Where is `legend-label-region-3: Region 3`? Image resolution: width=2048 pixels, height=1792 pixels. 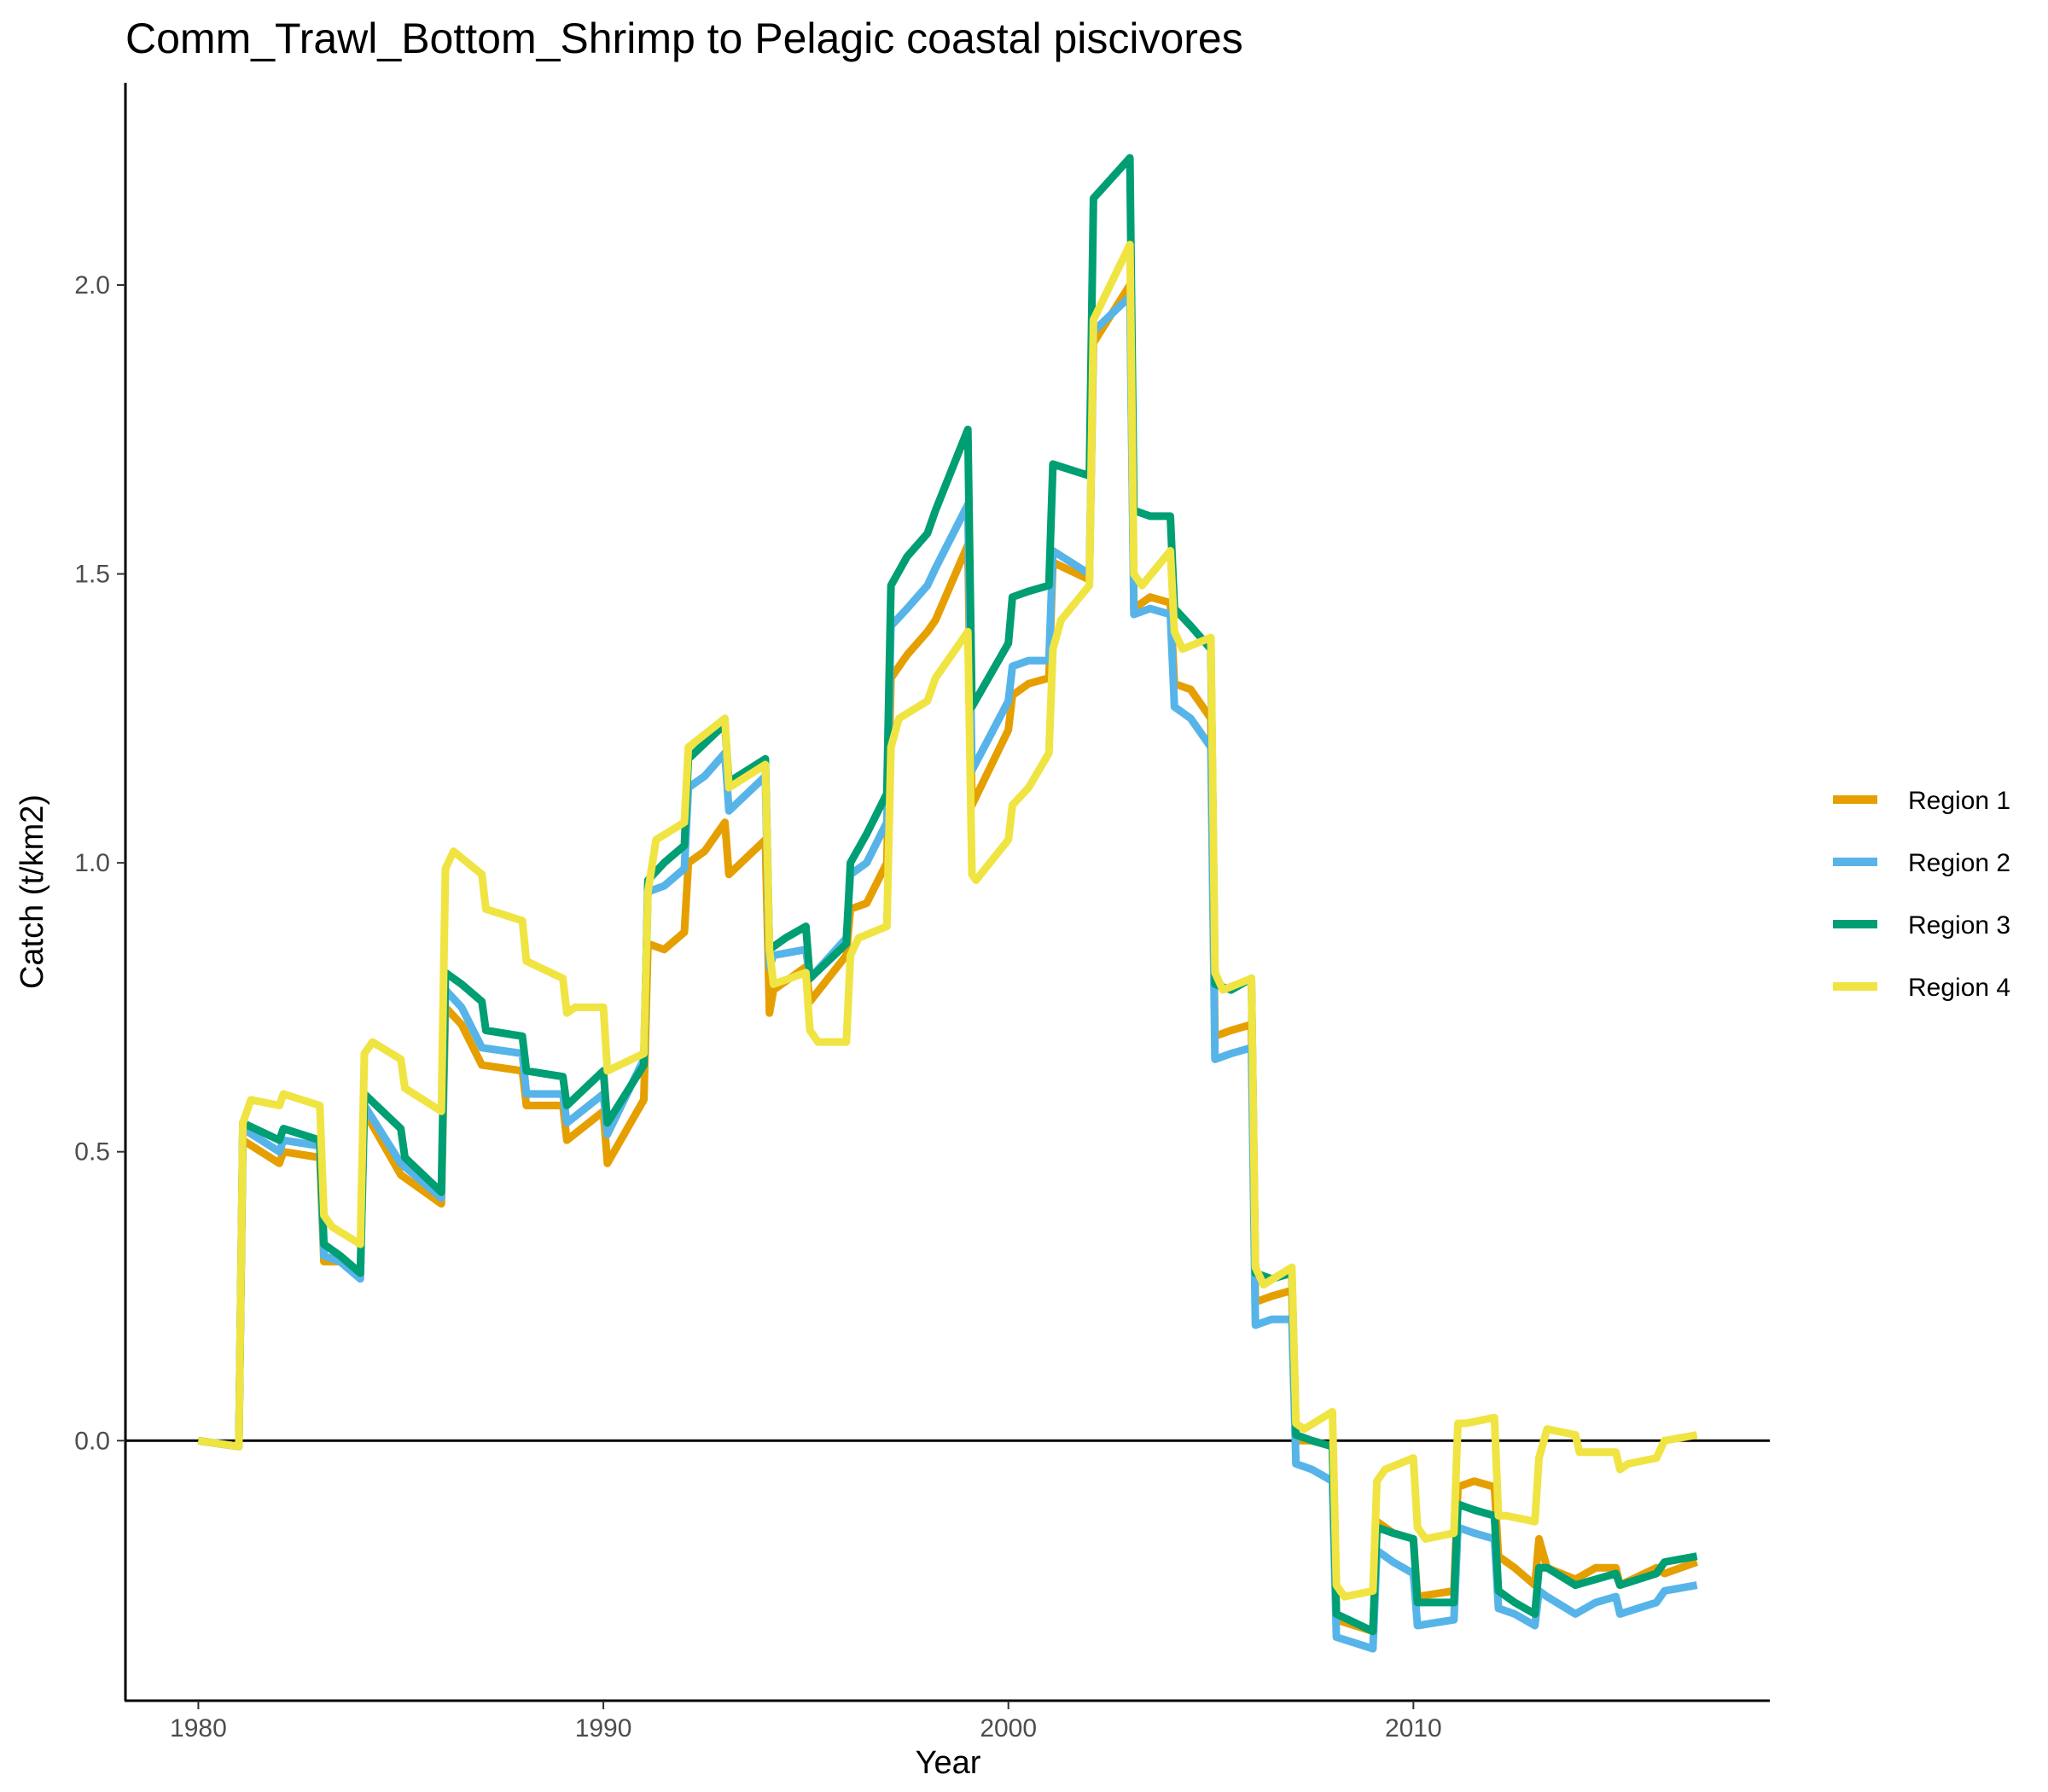 legend-label-region-3: Region 3 is located at coordinates (1959, 926).